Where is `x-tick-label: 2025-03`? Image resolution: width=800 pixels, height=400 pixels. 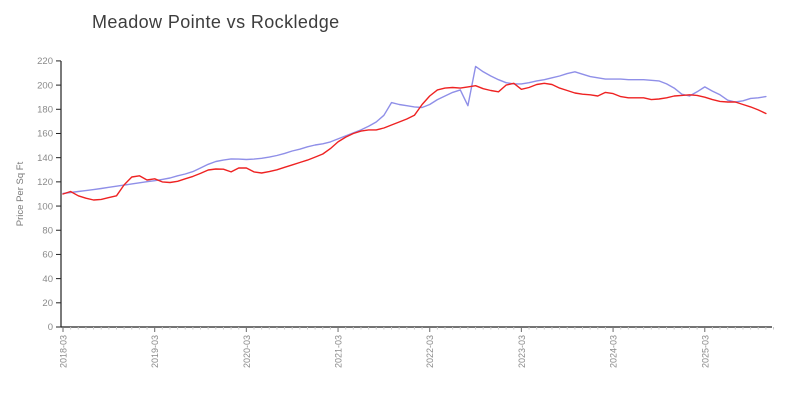
x-tick-label: 2025-03 is located at coordinates (705, 351).